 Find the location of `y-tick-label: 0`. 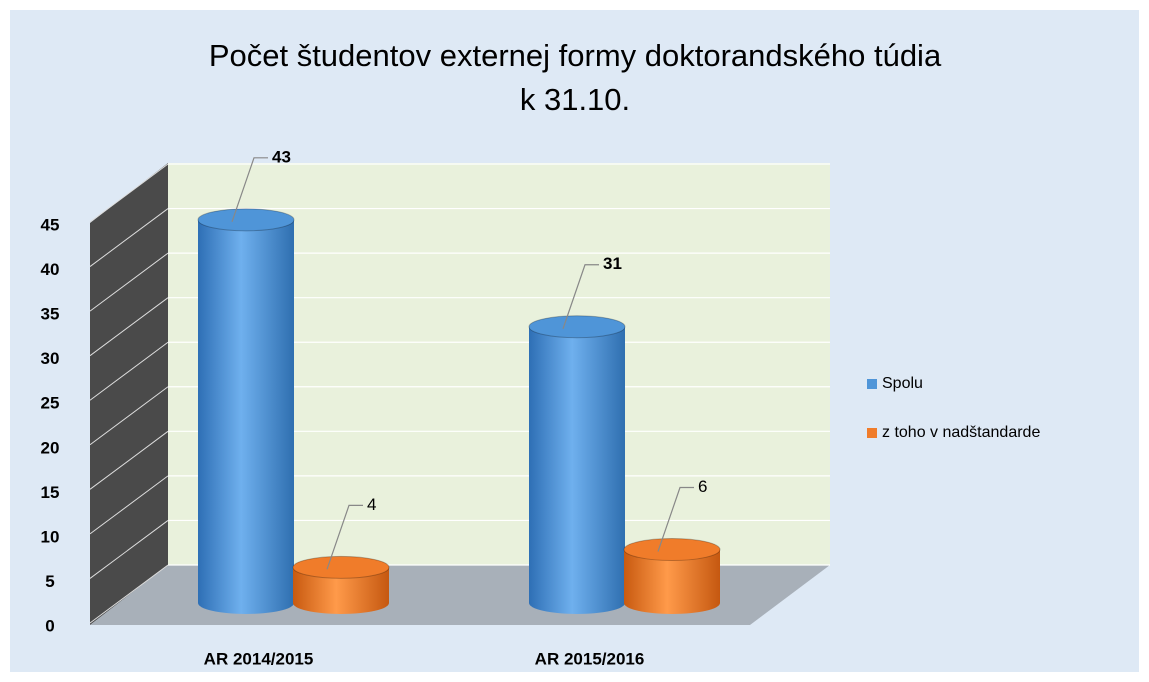

y-tick-label: 0 is located at coordinates (49, 625).